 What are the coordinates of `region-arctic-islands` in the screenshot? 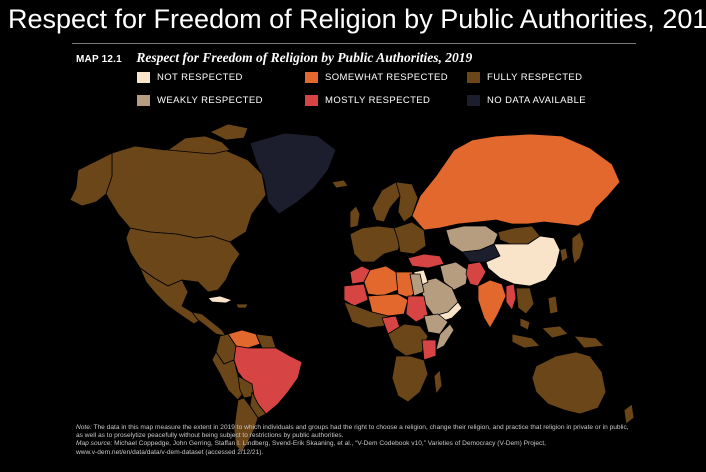 It's located at (199, 145).